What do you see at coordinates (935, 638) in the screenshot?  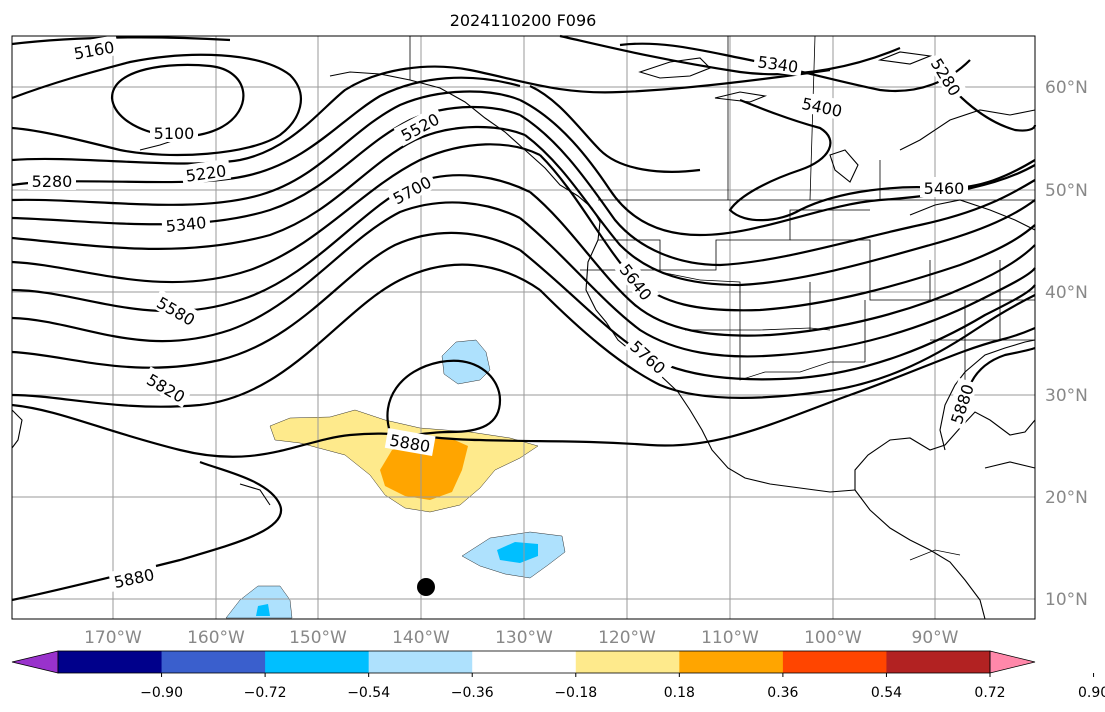 I see `longitude-label: 90°W` at bounding box center [935, 638].